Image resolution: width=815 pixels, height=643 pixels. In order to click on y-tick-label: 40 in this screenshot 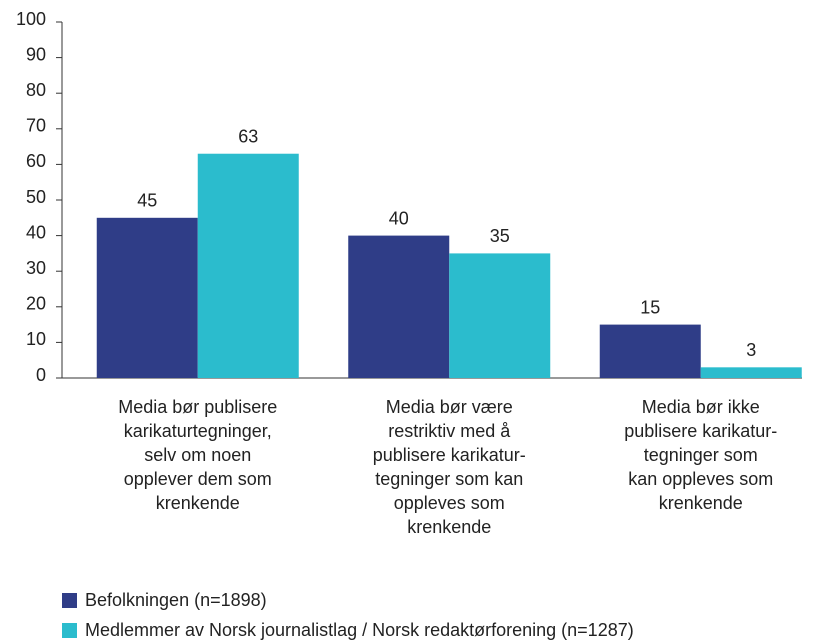, I will do `click(36, 232)`.